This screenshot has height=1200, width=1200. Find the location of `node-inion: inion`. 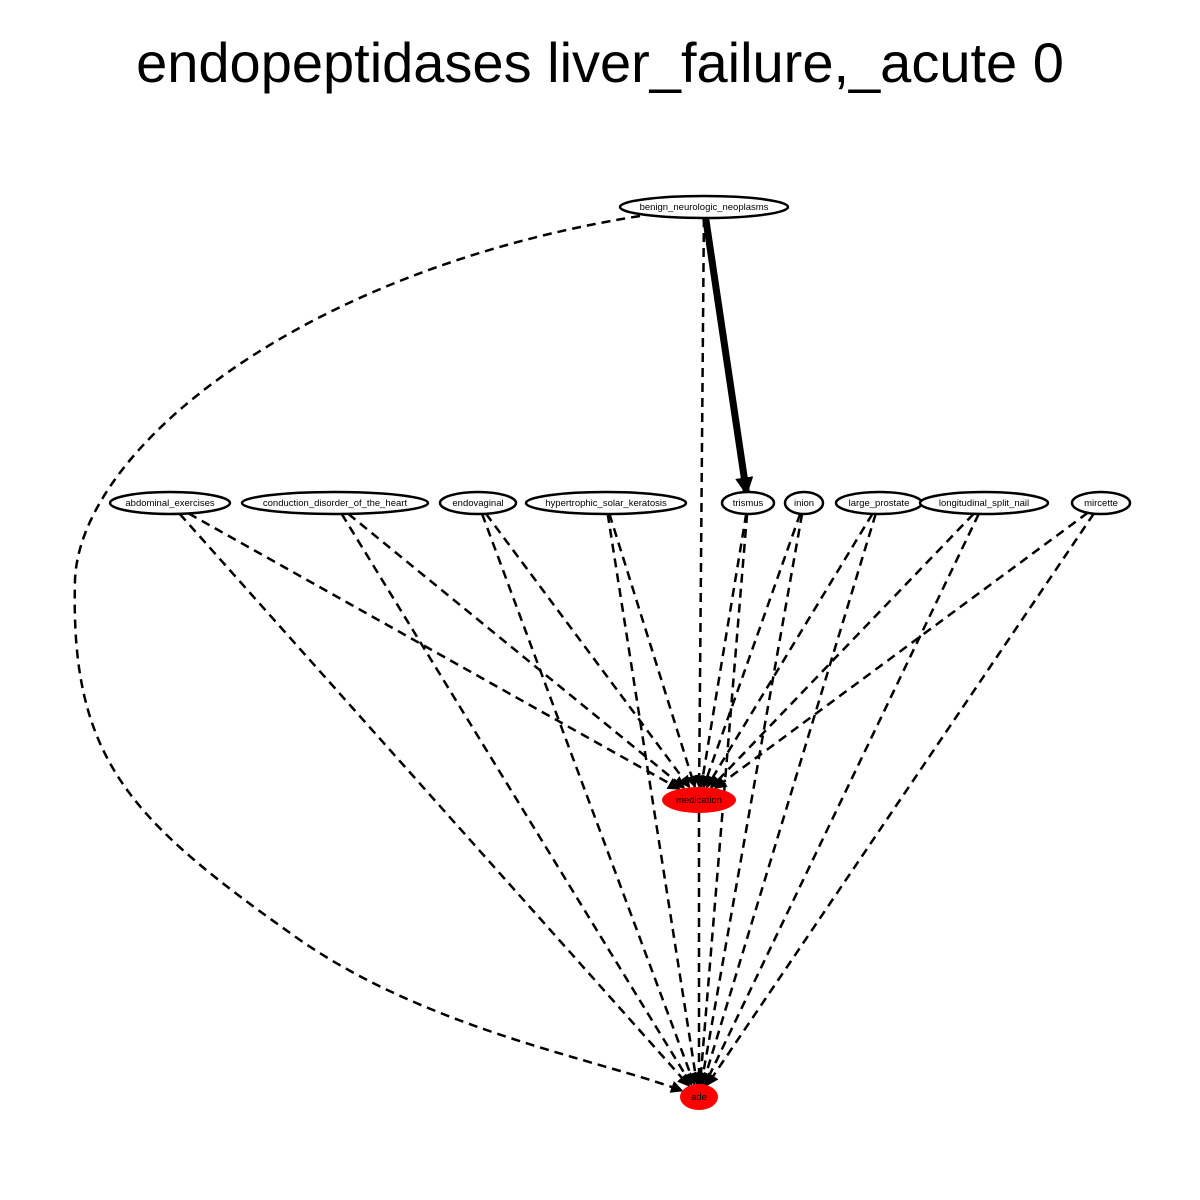

node-inion: inion is located at coordinates (804, 503).